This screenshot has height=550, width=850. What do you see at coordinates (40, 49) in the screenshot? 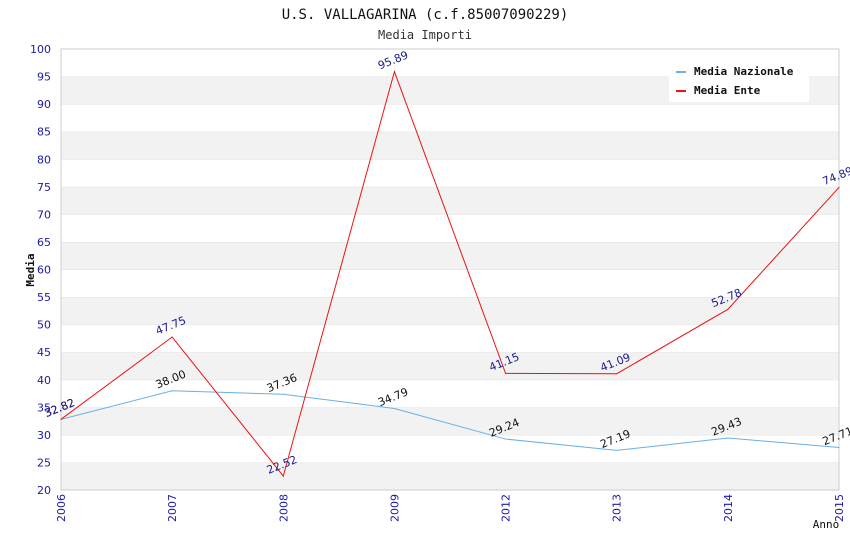
I see `y-tick-label: 100` at bounding box center [40, 49].